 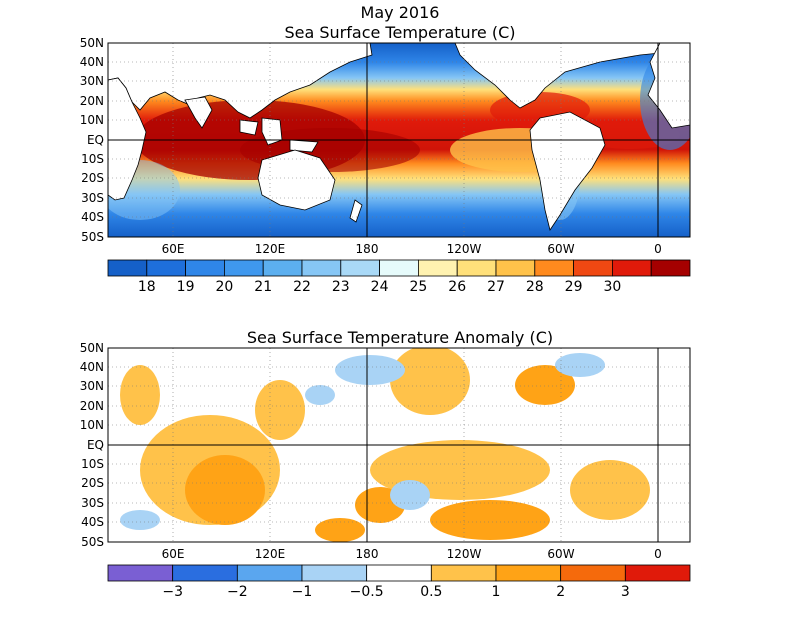 I want to click on anomaly-colorbar-label: 1, so click(x=496, y=592).